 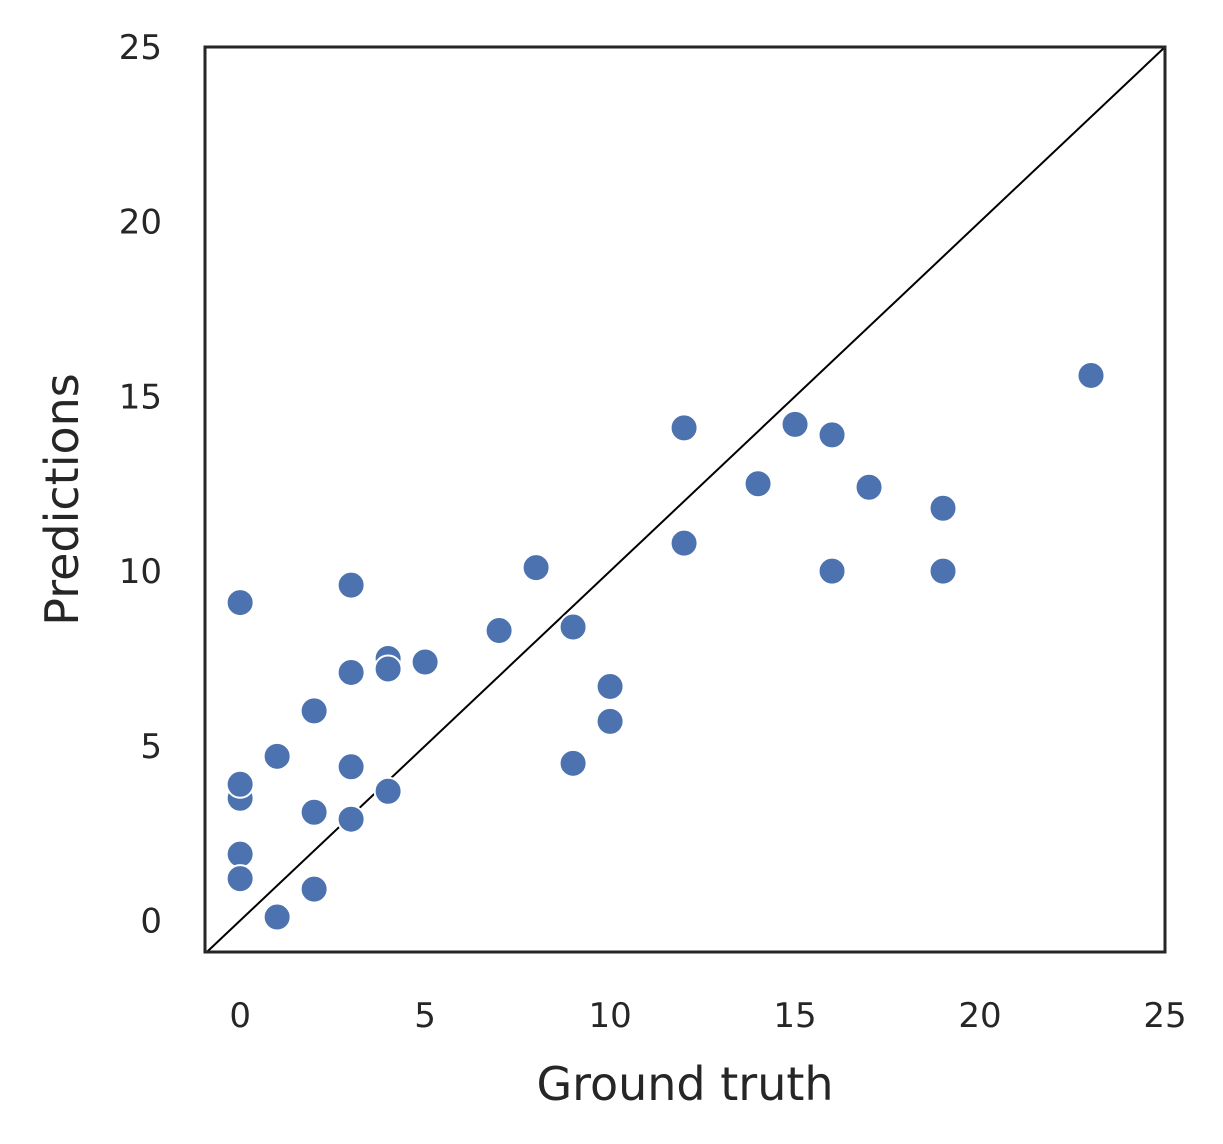 I want to click on x-tick-label: 20, so click(x=979, y=1016).